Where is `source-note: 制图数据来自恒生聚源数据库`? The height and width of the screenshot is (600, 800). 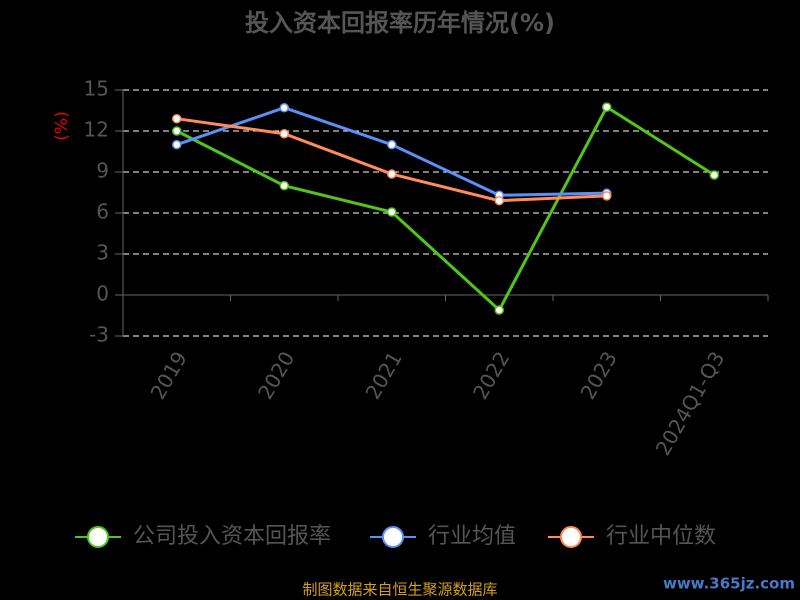 source-note: 制图数据来自恒生聚源数据库 is located at coordinates (399, 590).